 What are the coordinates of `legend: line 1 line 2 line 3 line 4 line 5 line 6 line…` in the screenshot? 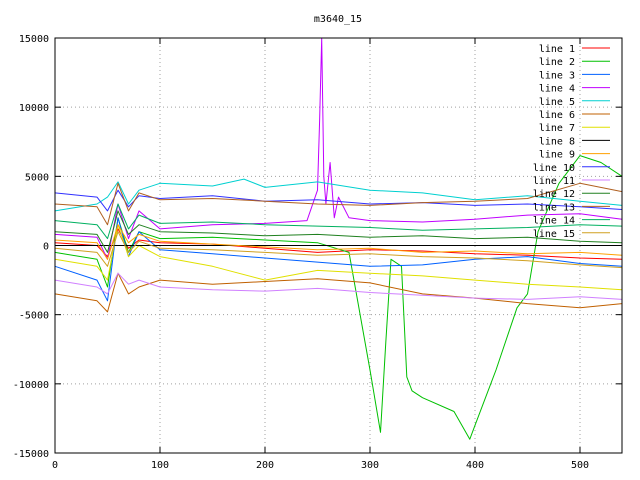 It's located at (571, 142).